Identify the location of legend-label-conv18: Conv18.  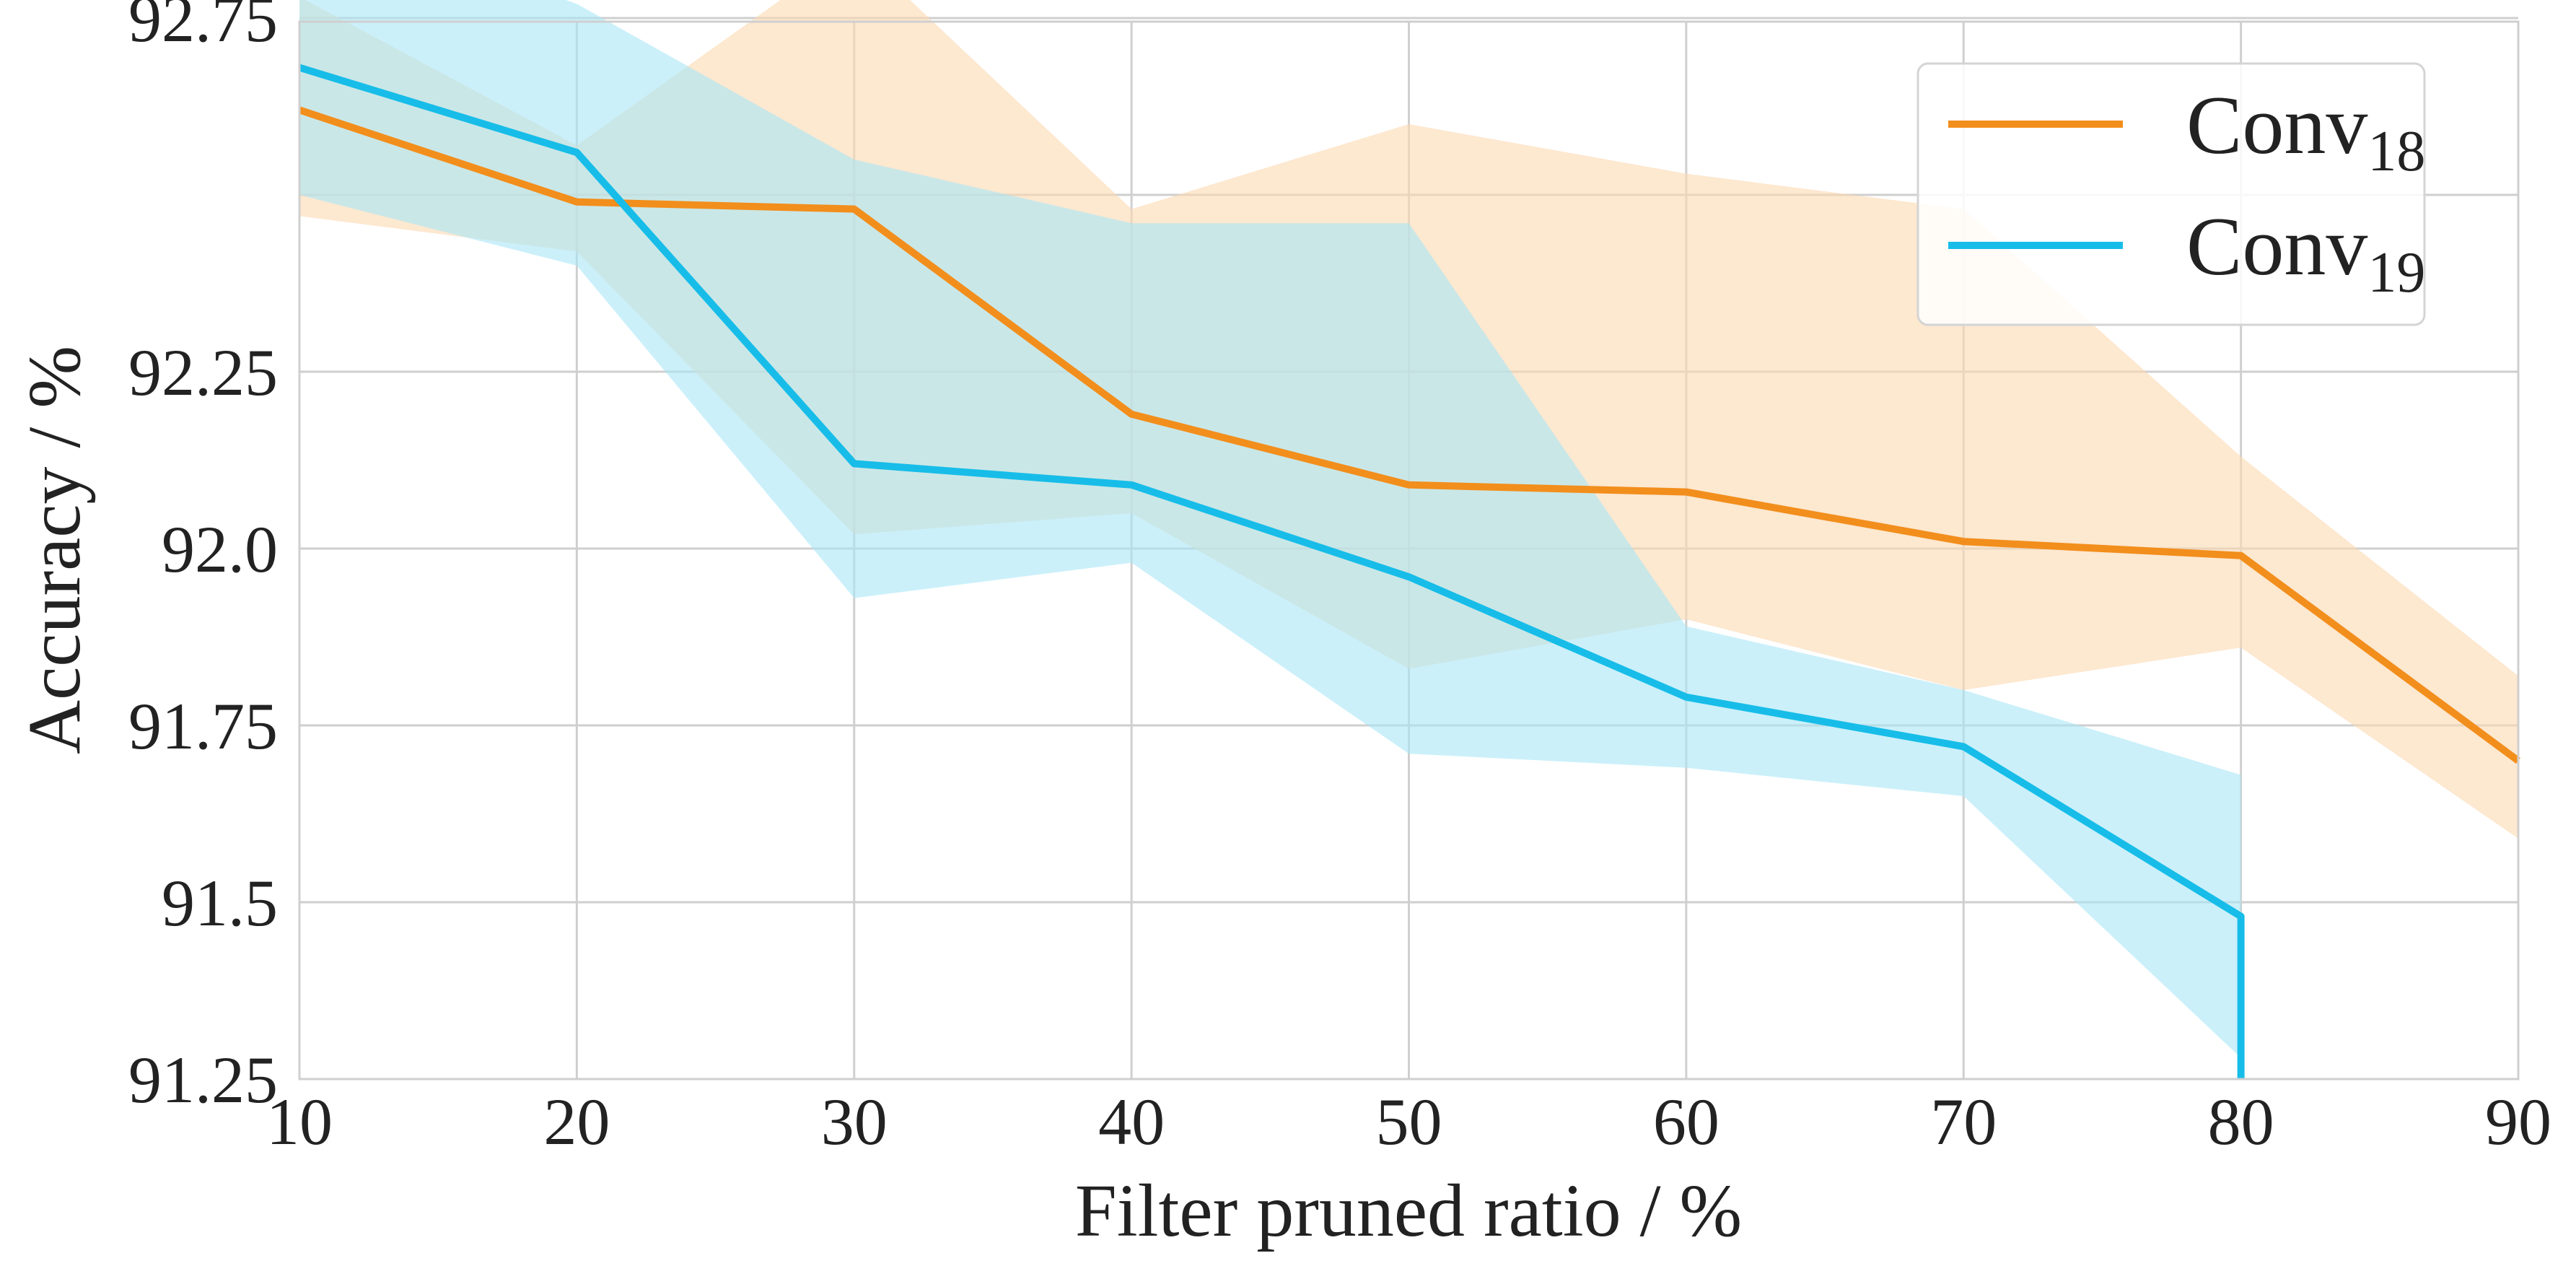
(2305, 131).